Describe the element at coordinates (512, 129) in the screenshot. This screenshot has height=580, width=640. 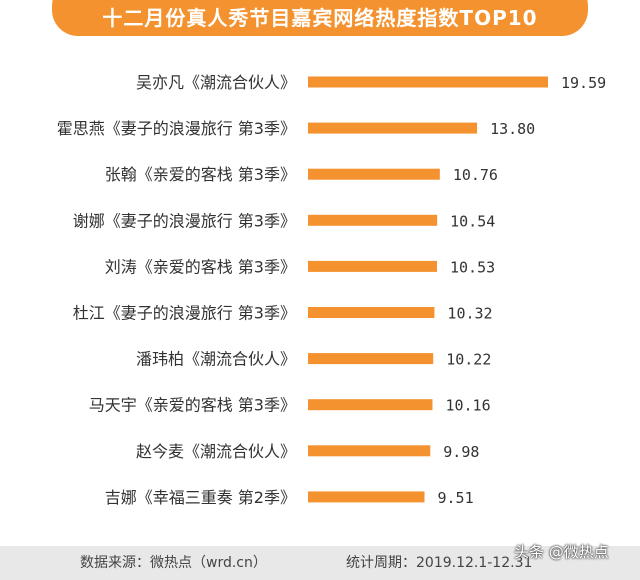
I see `value-label: 13.80` at that location.